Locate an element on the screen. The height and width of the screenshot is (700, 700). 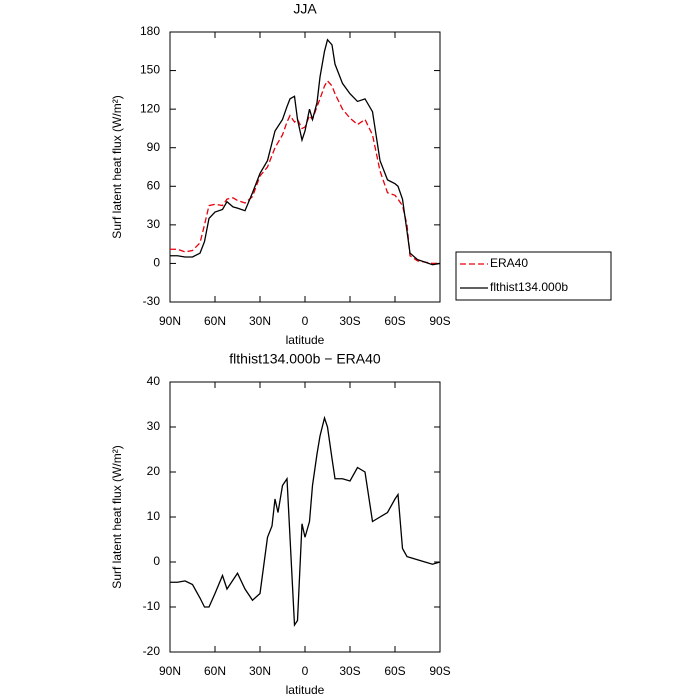
chart-title: flthist134.000b − ERA40 is located at coordinates (305, 359).